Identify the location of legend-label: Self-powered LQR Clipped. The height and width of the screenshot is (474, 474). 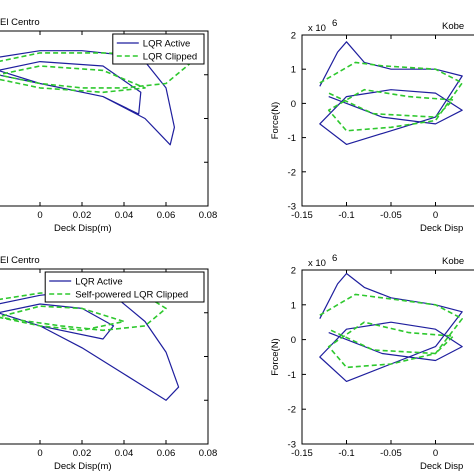
(131, 295).